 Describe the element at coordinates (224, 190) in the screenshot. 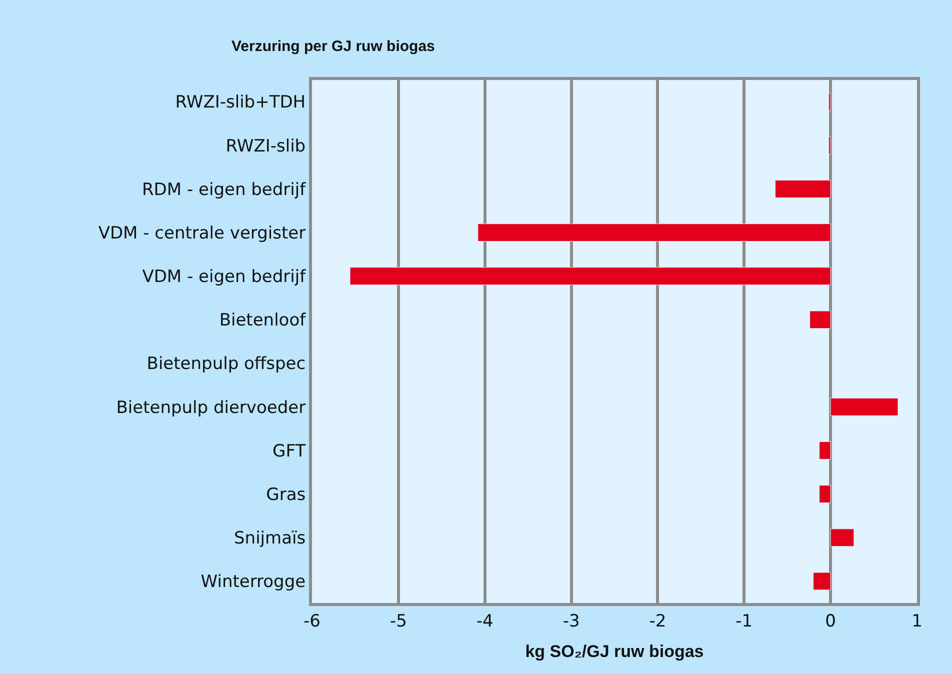

I see `y-tick-label: RDM - eigen bedrijf` at that location.